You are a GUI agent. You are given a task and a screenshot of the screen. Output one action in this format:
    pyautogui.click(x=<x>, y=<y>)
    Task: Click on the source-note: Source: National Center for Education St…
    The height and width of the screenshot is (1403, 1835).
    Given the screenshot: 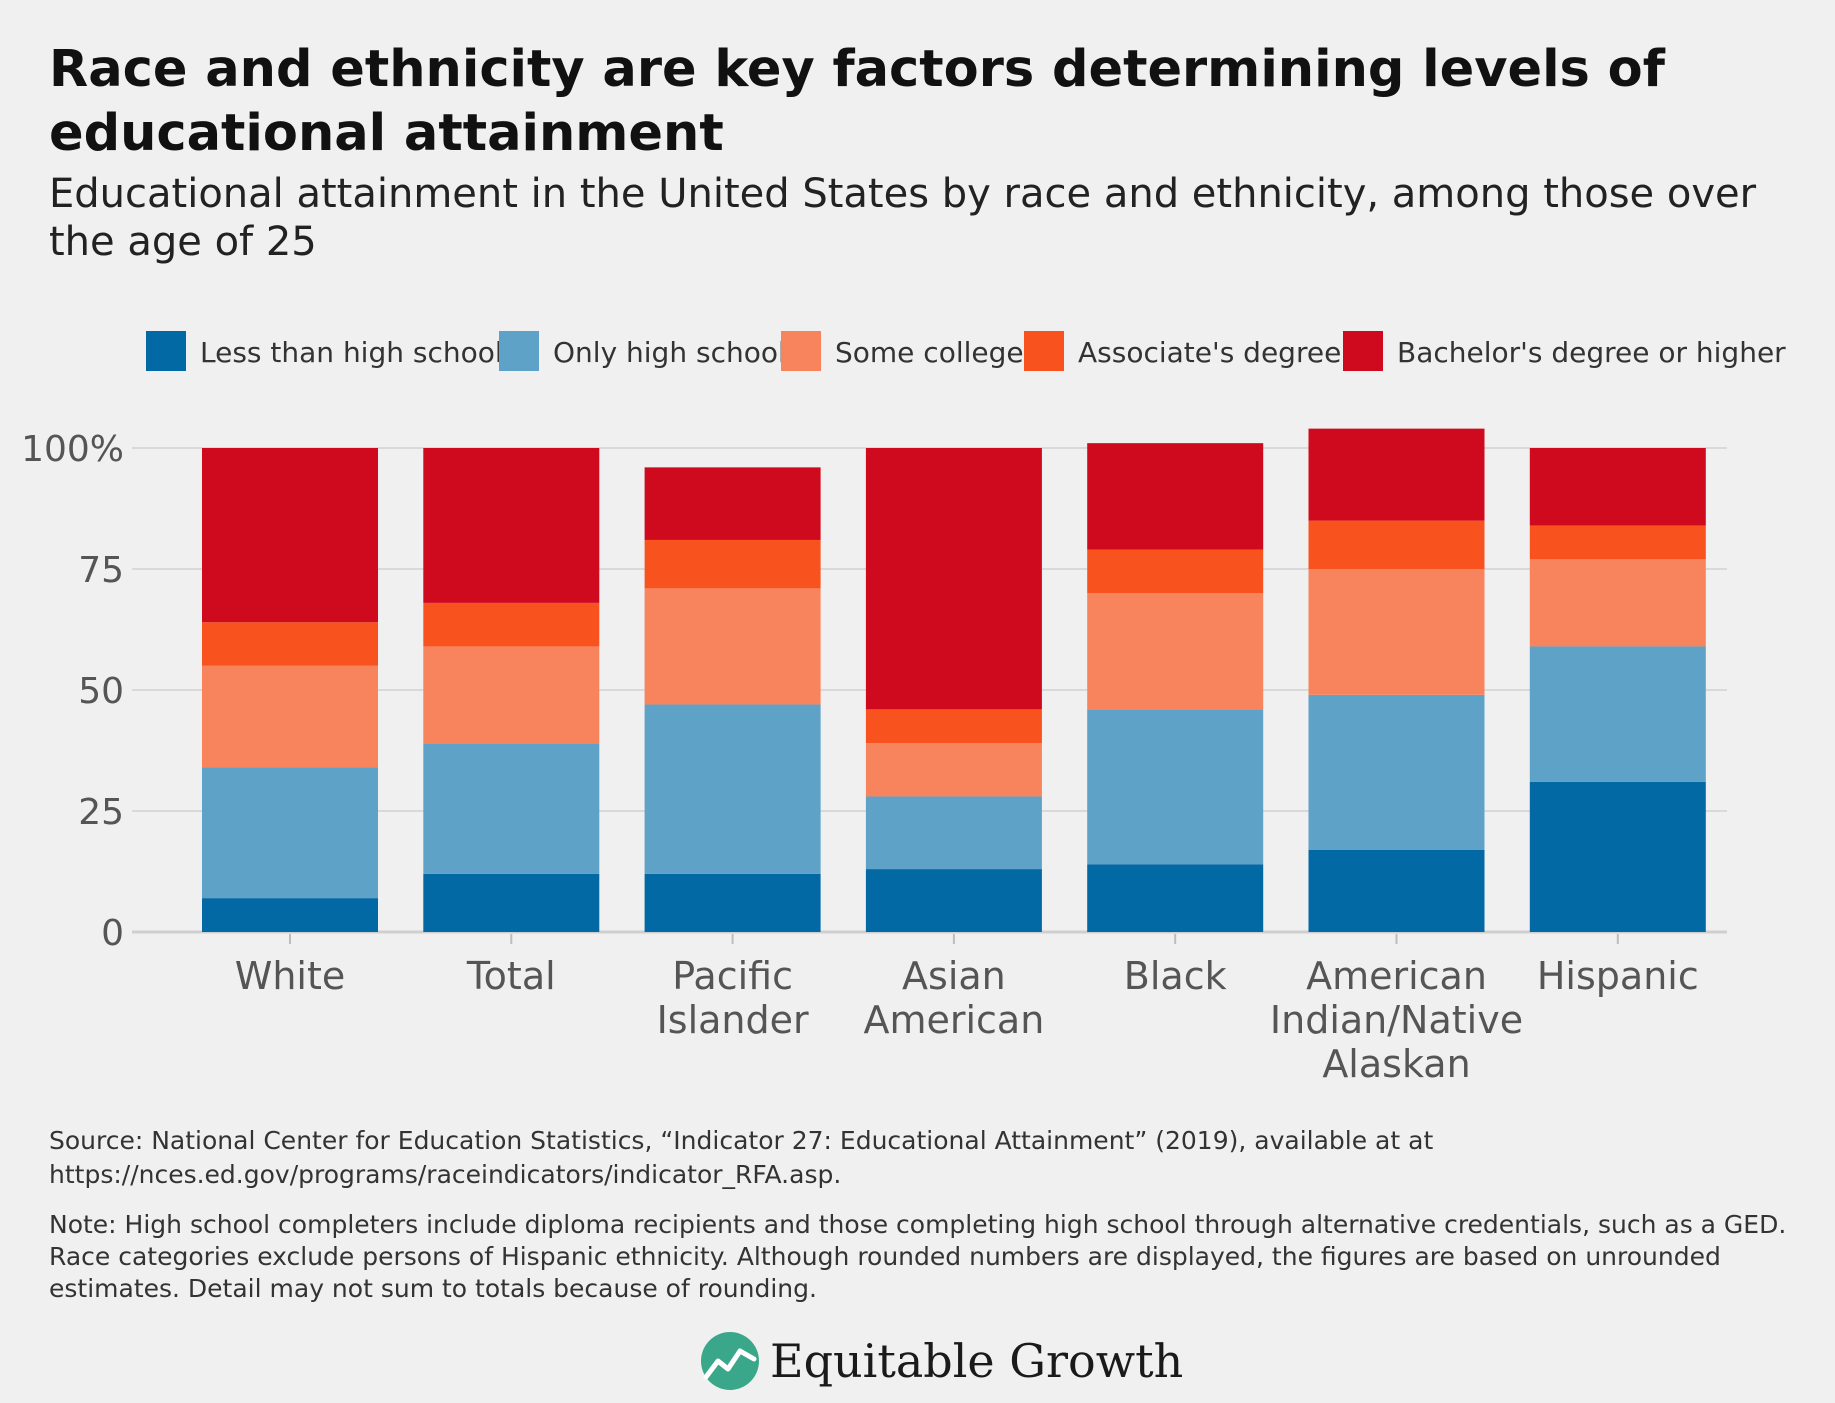 What is the action you would take?
    pyautogui.click(x=741, y=1157)
    